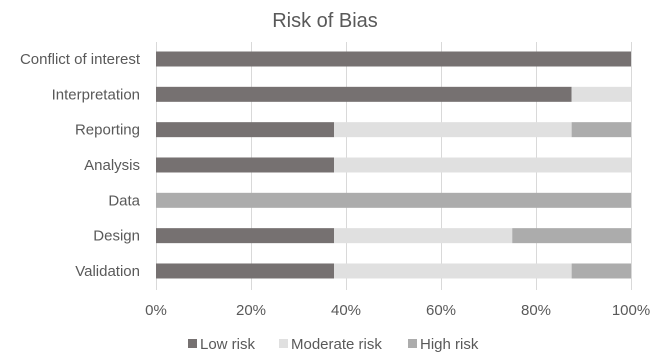  I want to click on legend-swatch-low-risk, so click(192, 343).